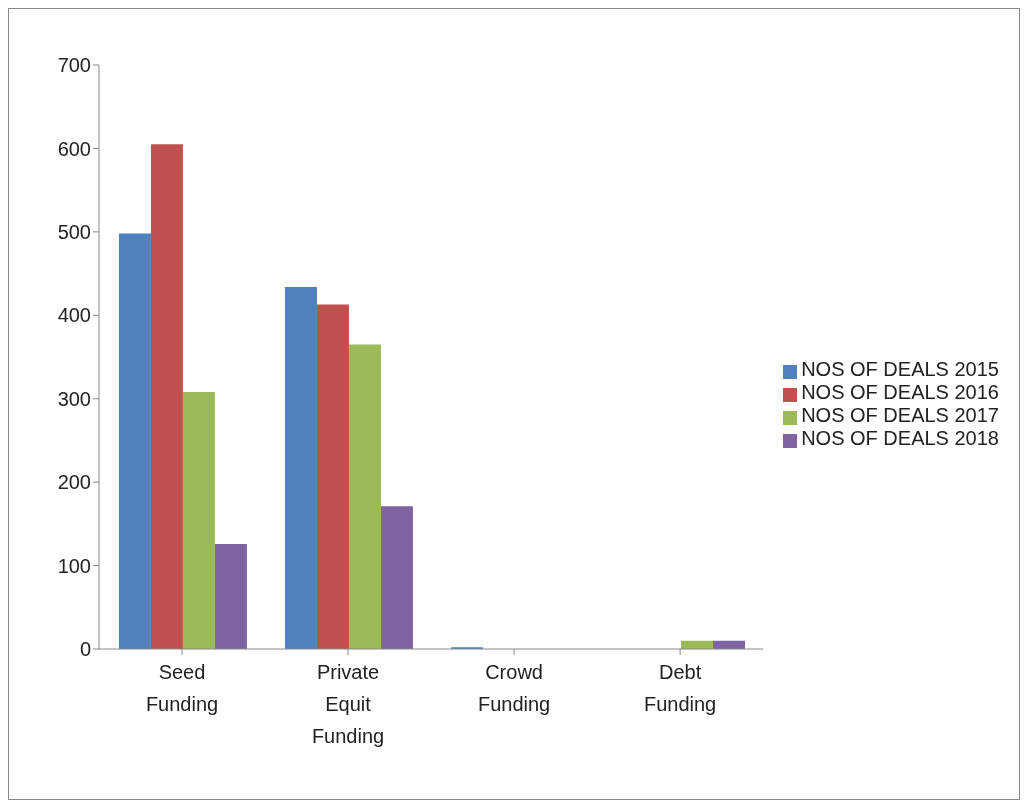  Describe the element at coordinates (74, 482) in the screenshot. I see `y-tick-label: 200` at that location.